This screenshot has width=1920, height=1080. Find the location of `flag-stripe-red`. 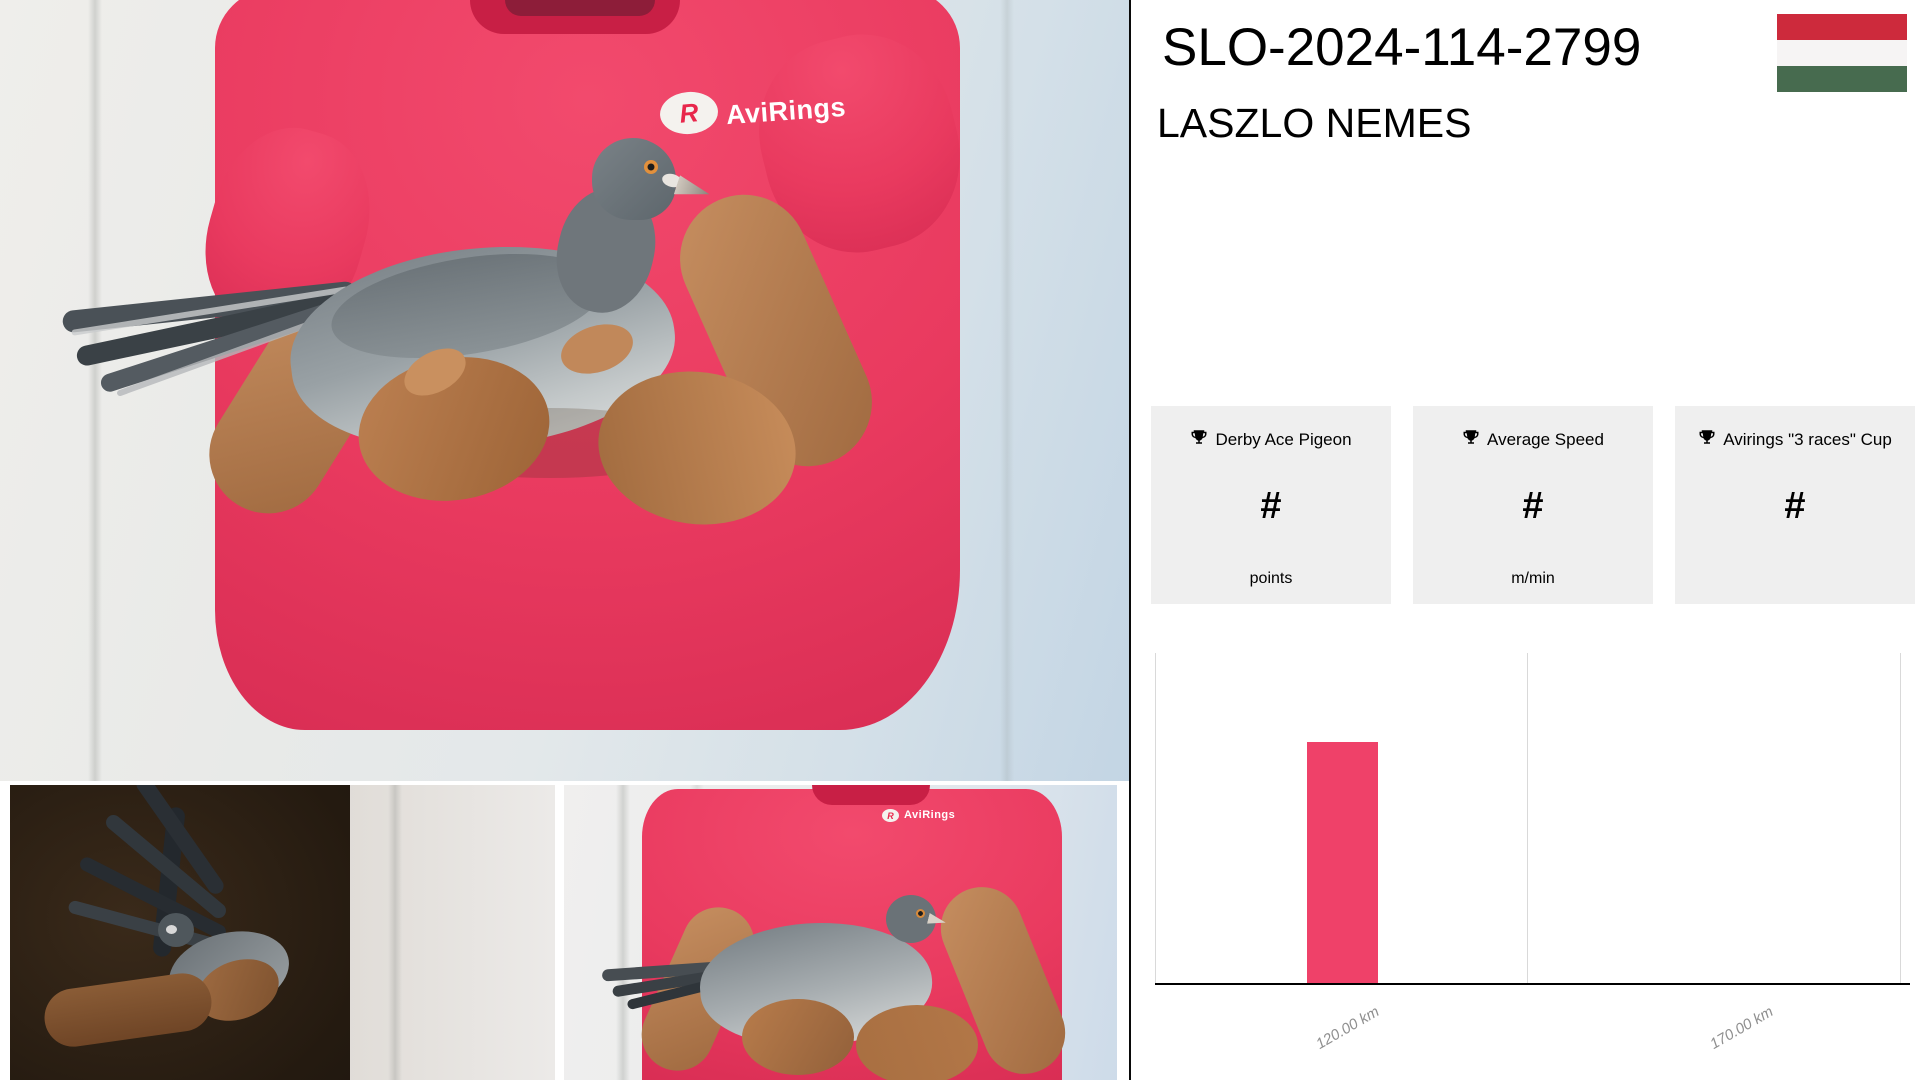

flag-stripe-red is located at coordinates (1842, 27).